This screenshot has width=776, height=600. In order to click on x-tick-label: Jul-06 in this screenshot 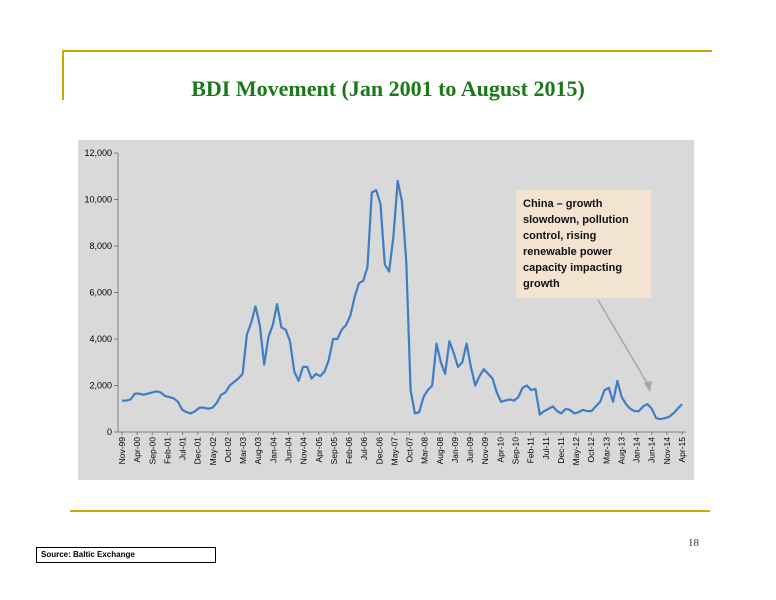, I will do `click(364, 448)`.